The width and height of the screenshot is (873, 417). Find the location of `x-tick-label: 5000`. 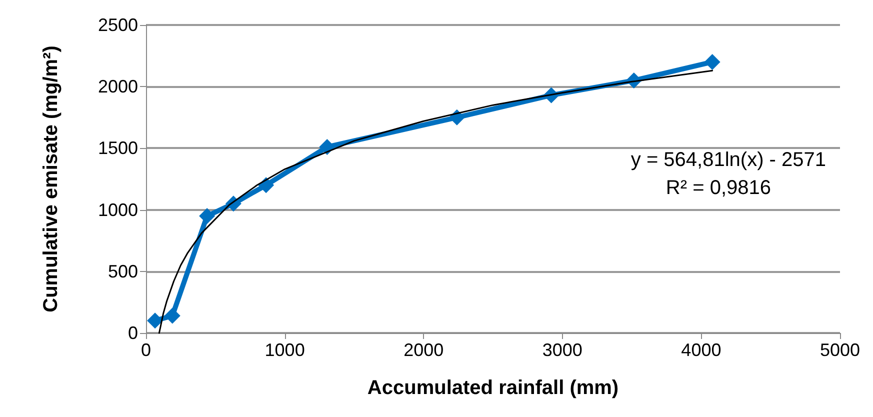

x-tick-label: 5000 is located at coordinates (840, 350).